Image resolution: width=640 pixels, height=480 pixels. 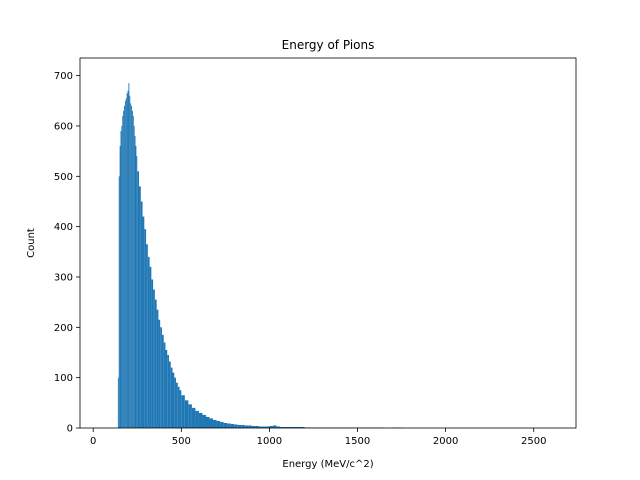 What do you see at coordinates (63, 177) in the screenshot?
I see `y-tick-label: 500` at bounding box center [63, 177].